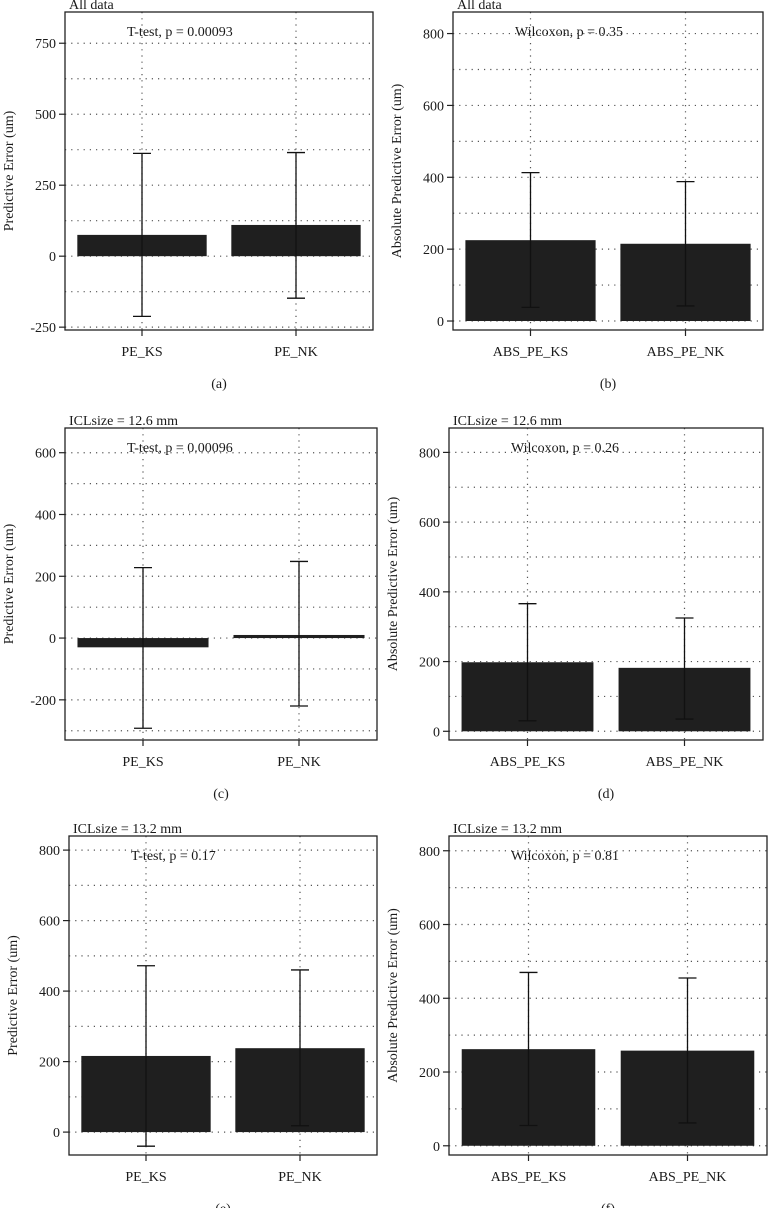  I want to click on panel-label: (a), so click(219, 384).